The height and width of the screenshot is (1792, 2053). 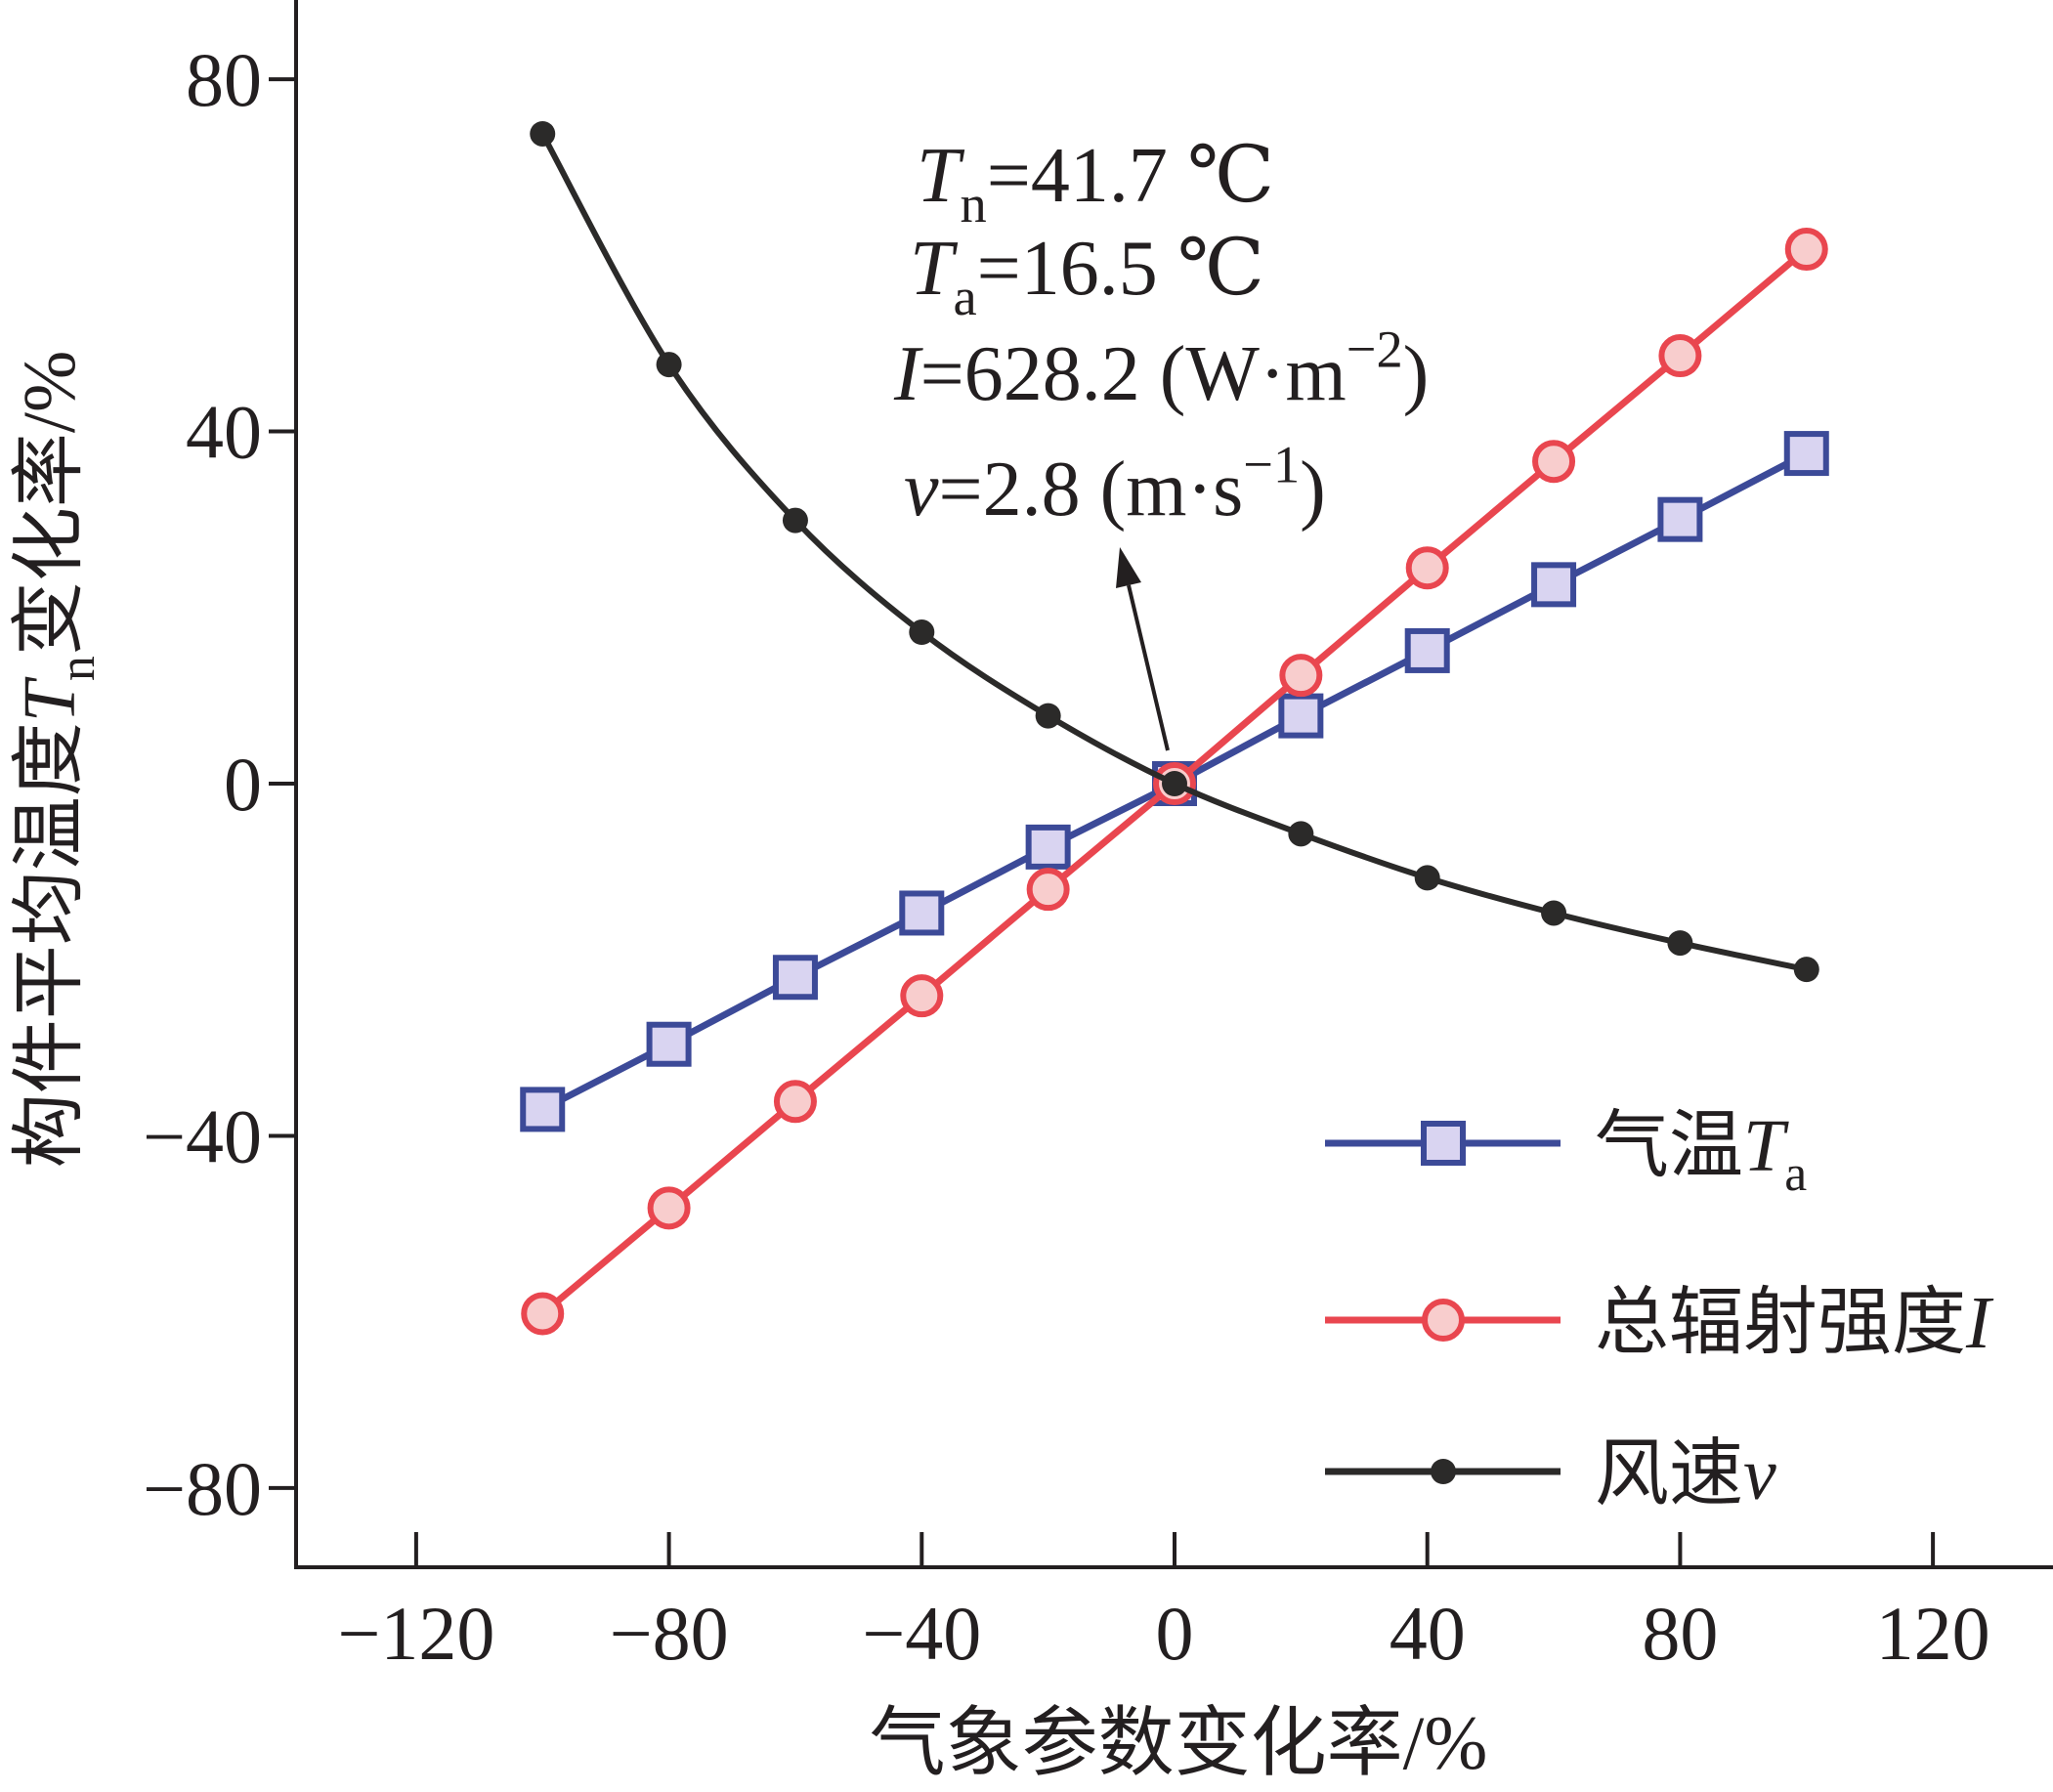 What do you see at coordinates (1669, 1474) in the screenshot?
I see `text-run: 风速` at bounding box center [1669, 1474].